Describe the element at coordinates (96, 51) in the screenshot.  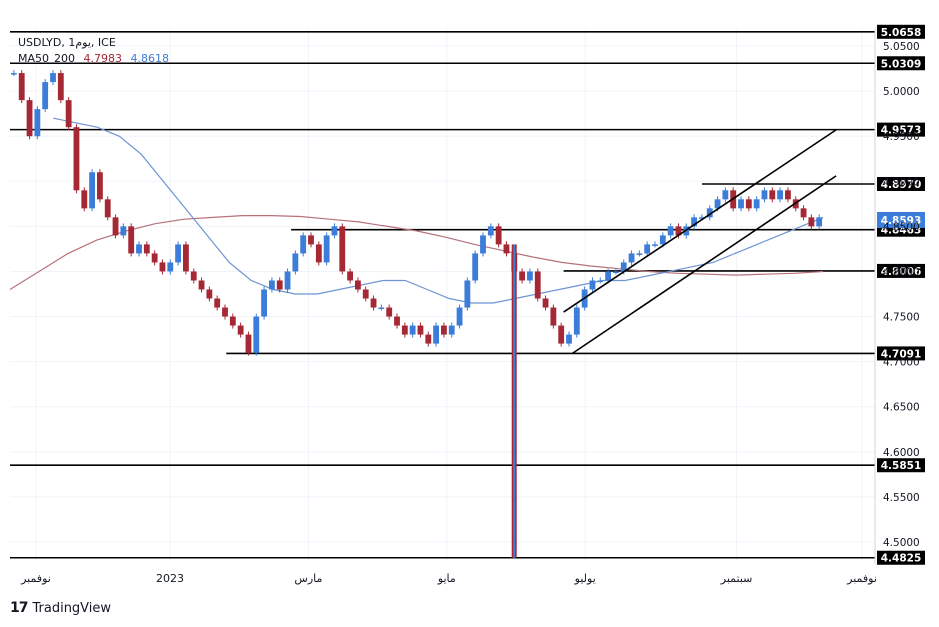
I see `chart-legend: USDLYD, 1يوم, ICE MA50 200 4.7983 4.8618` at that location.